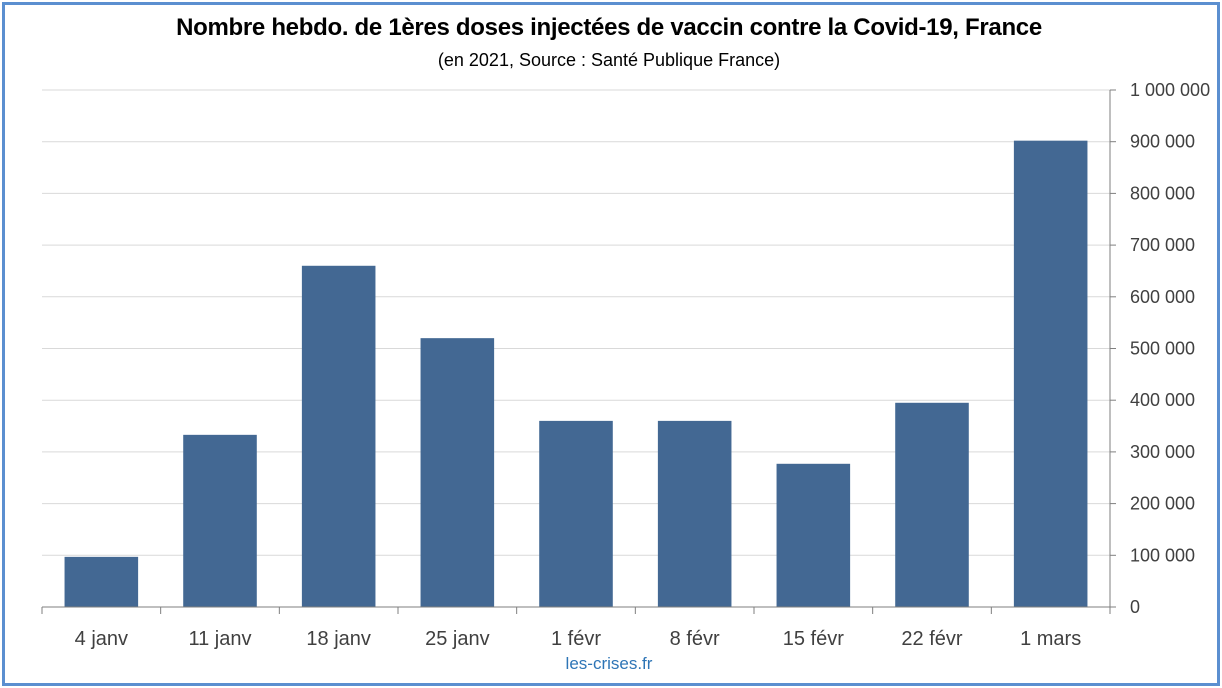 The width and height of the screenshot is (1222, 688). Describe the element at coordinates (457, 639) in the screenshot. I see `x-tick-label: 25 janv` at that location.